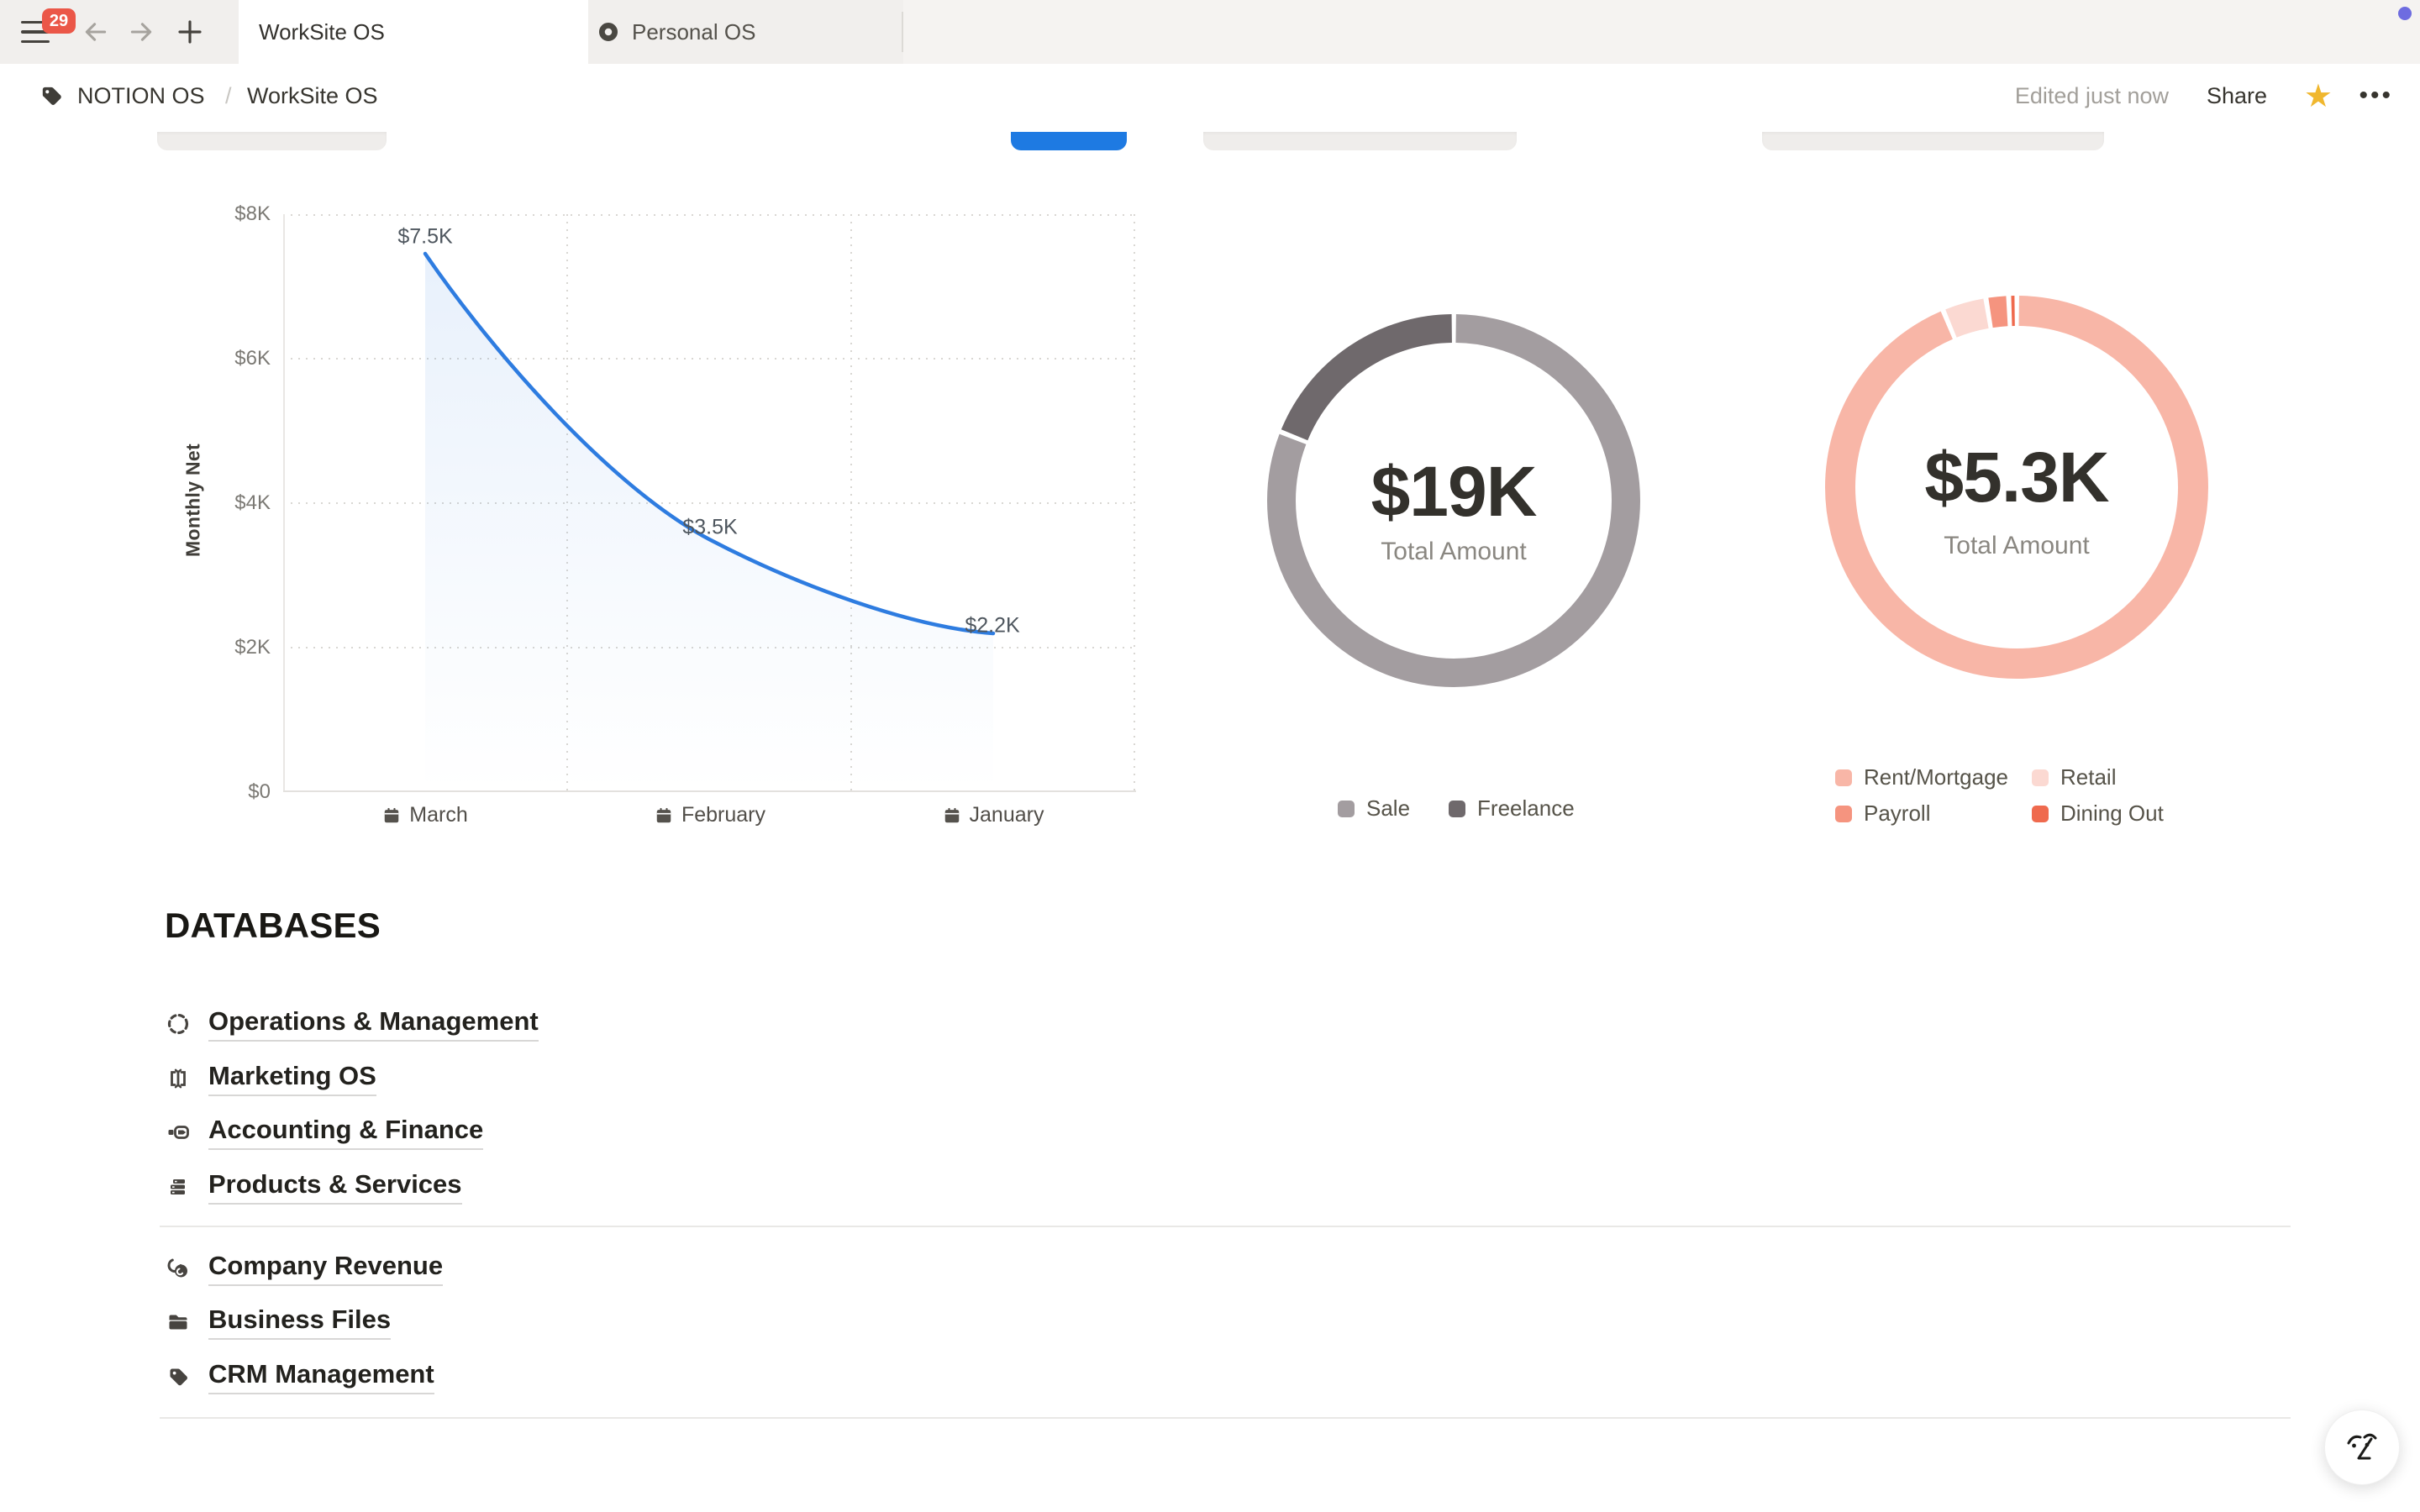 The image size is (2420, 1512). Describe the element at coordinates (608, 32) in the screenshot. I see `personal-os-favicon` at that location.